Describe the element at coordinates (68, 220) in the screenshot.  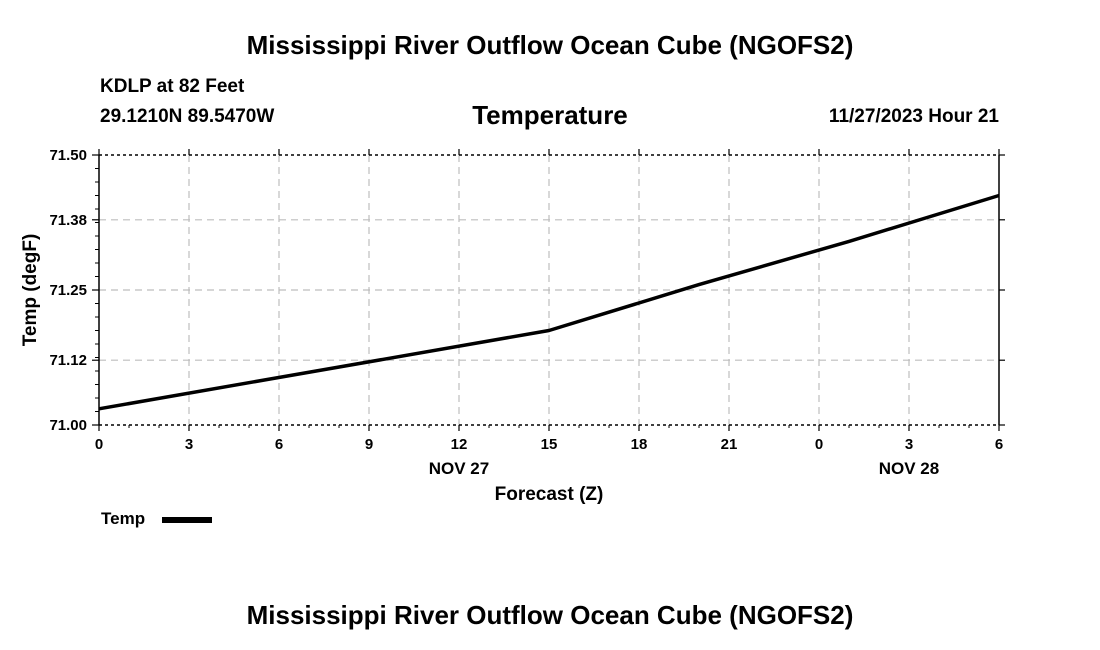
I see `y-tick-label: 71.38` at that location.